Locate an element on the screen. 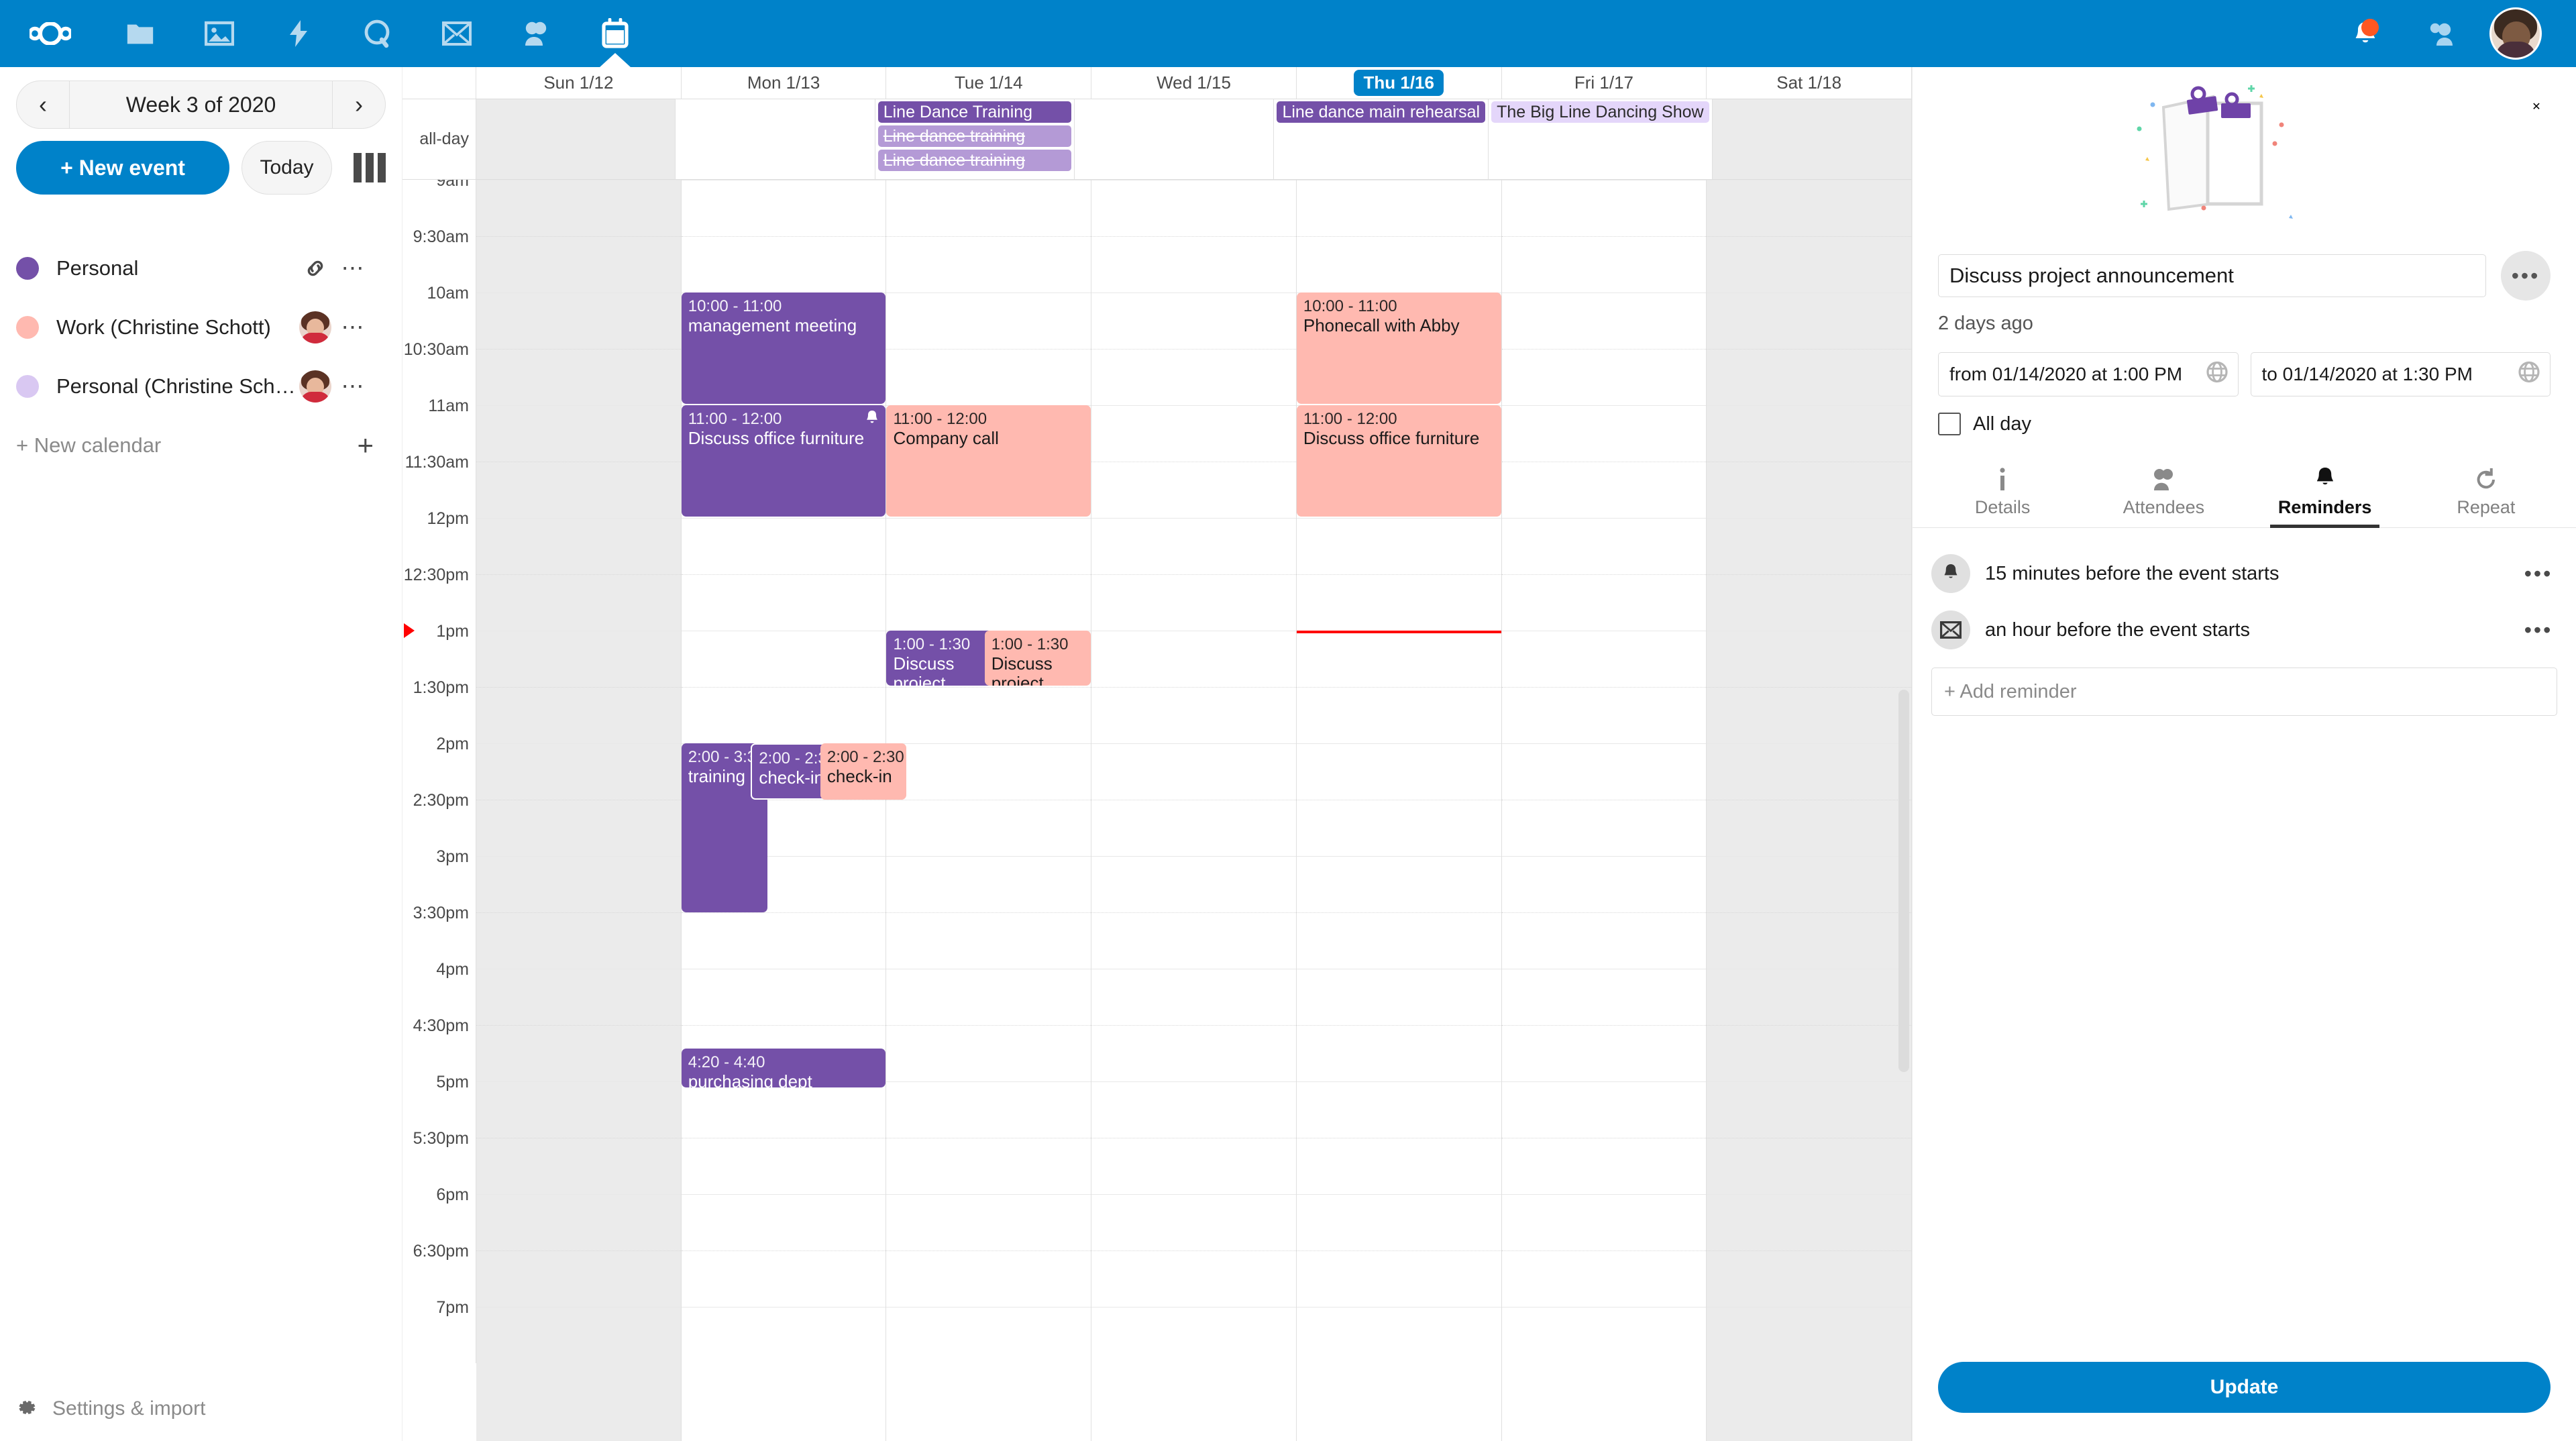  time-label: 3:30pm is located at coordinates (441, 913).